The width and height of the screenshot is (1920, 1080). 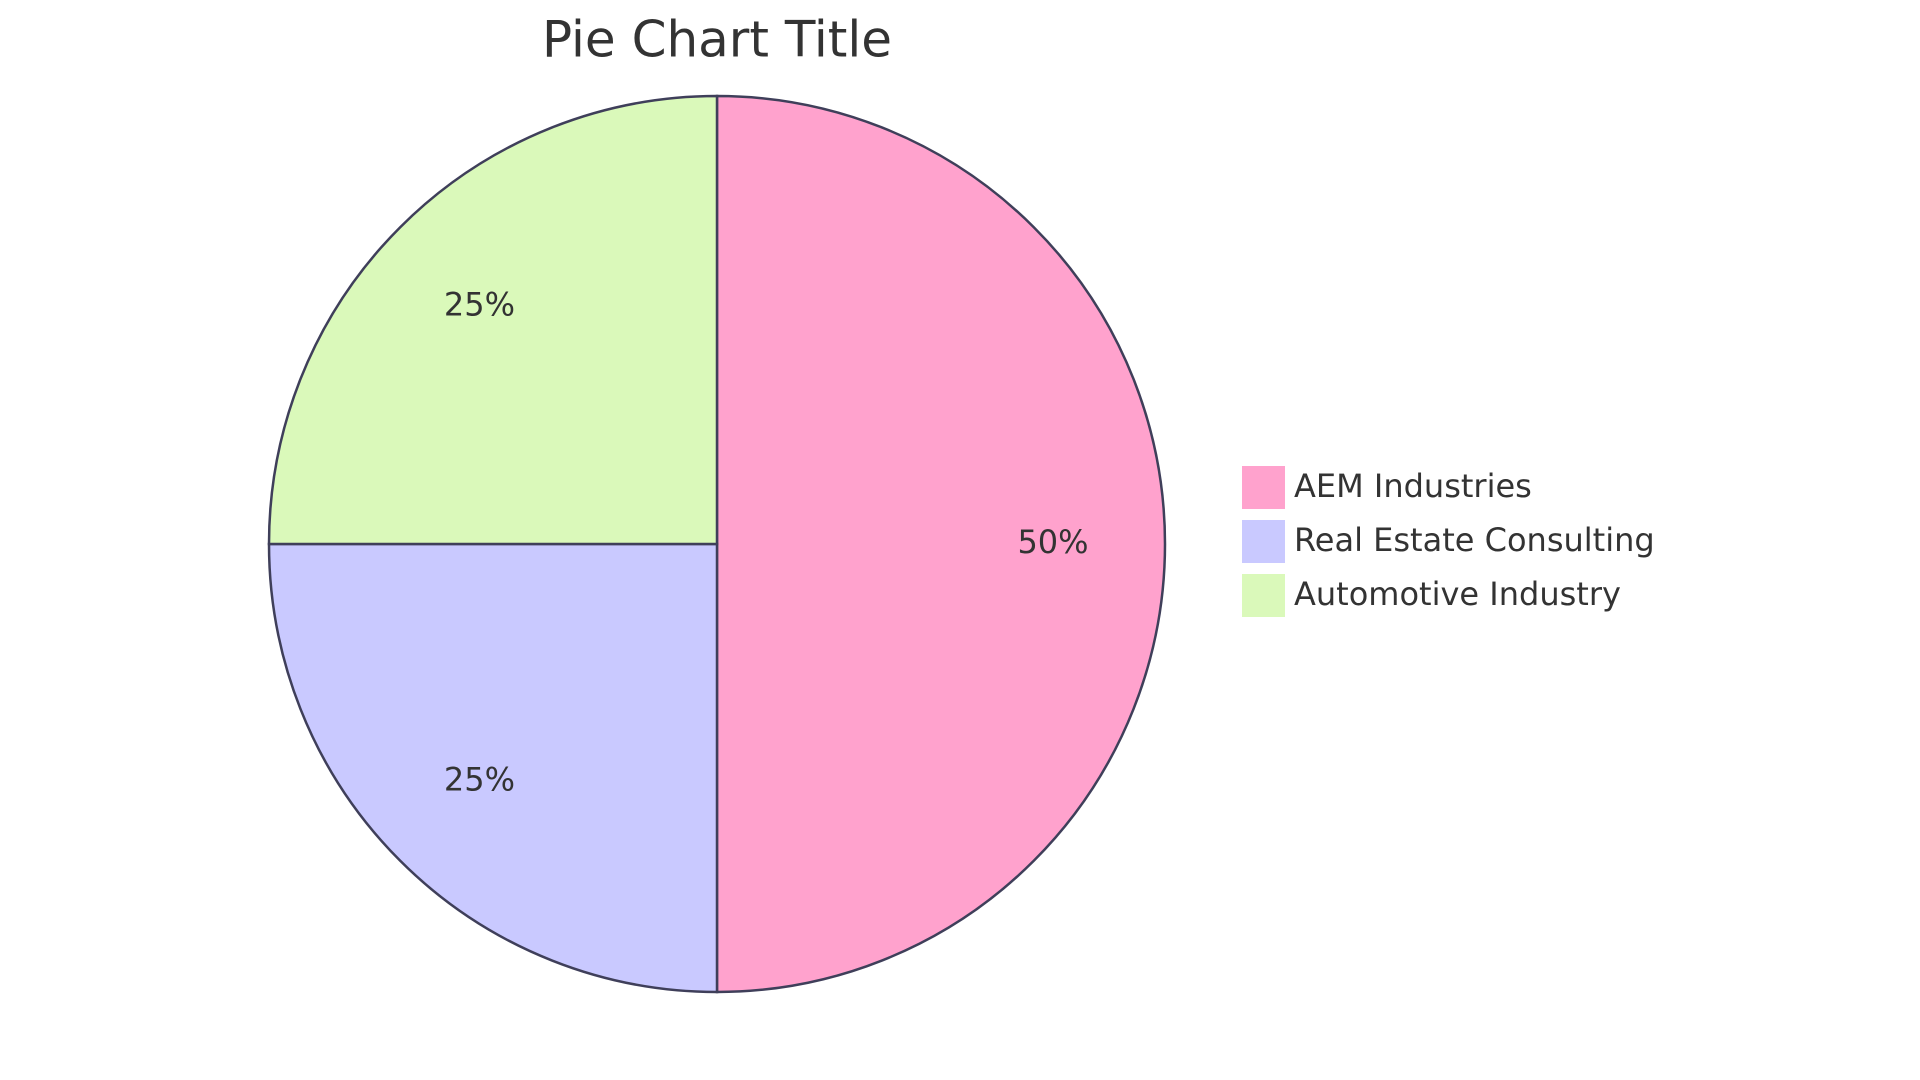 I want to click on legend-label: Automotive Industry, so click(x=1457, y=594).